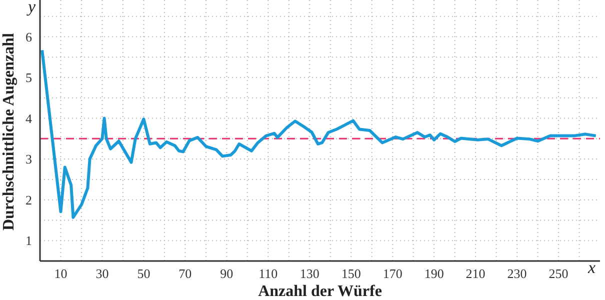 The height and width of the screenshot is (300, 605). What do you see at coordinates (29, 36) in the screenshot?
I see `y-tick-label: 6` at bounding box center [29, 36].